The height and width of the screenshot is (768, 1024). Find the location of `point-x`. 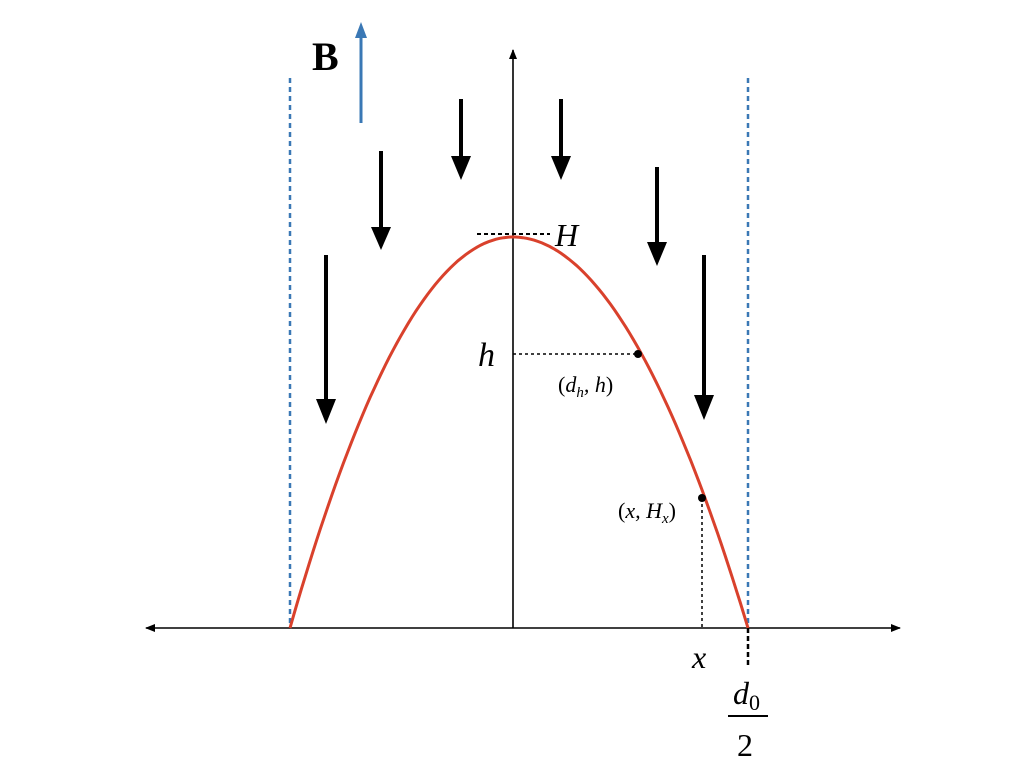

point-x is located at coordinates (702, 498).